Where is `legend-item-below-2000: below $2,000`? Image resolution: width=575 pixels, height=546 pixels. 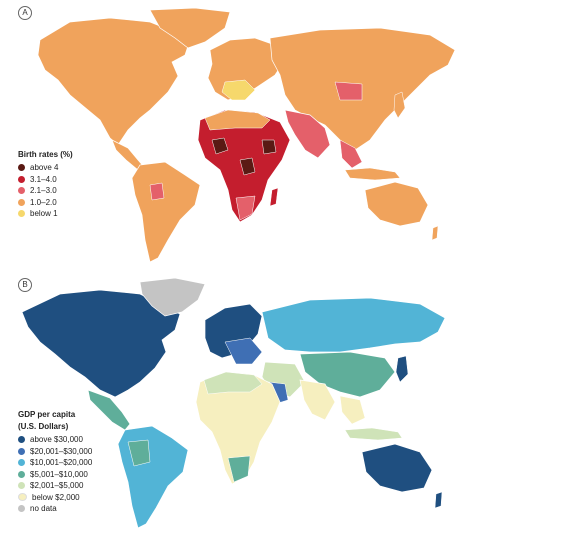 legend-item-below-2000: below $2,000 is located at coordinates (55, 498).